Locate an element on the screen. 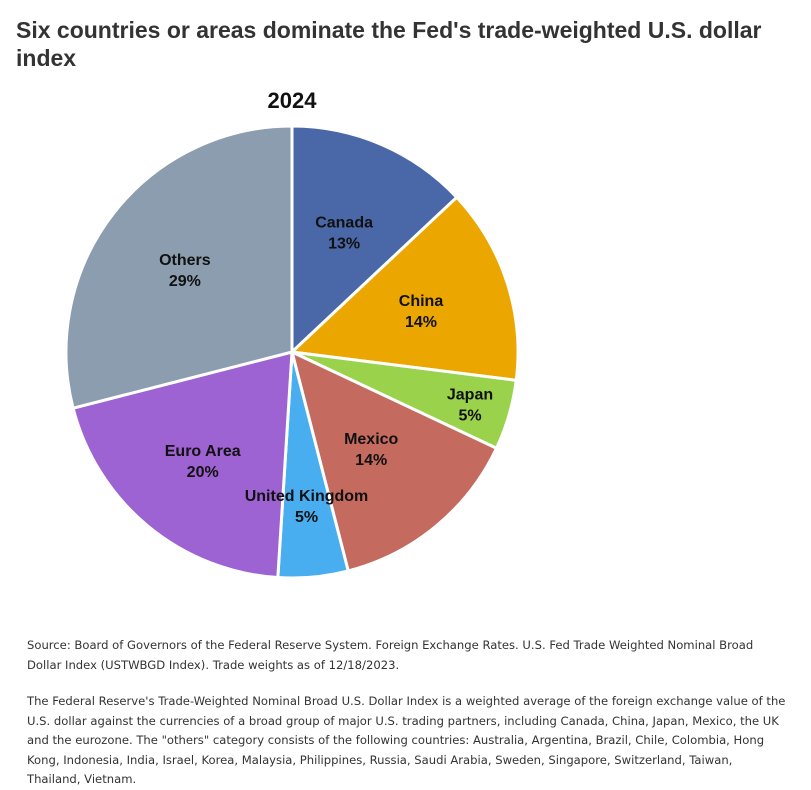 The height and width of the screenshot is (790, 811). slice-value-others: 29% is located at coordinates (185, 281).